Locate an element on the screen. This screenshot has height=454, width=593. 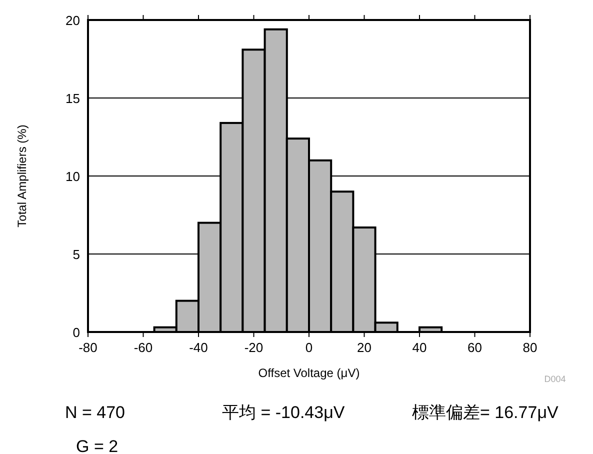
x-tick-label: -60 is located at coordinates (143, 347).